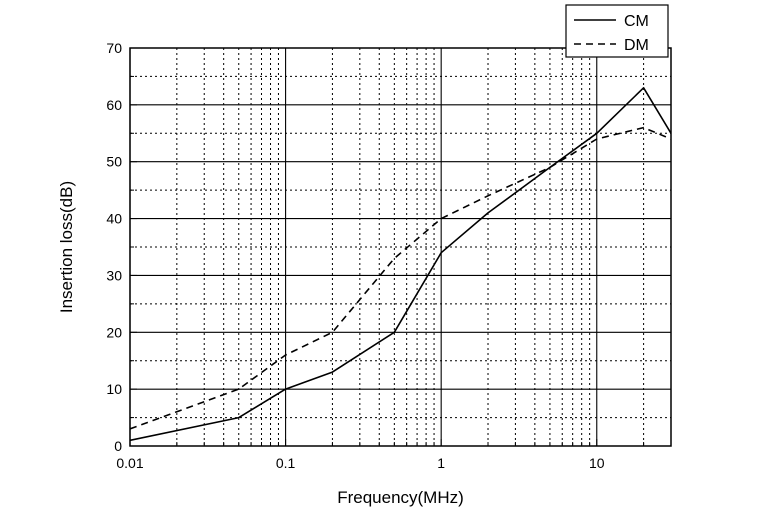 Image resolution: width=778 pixels, height=525 pixels. What do you see at coordinates (118, 446) in the screenshot?
I see `y-tick-label: 0` at bounding box center [118, 446].